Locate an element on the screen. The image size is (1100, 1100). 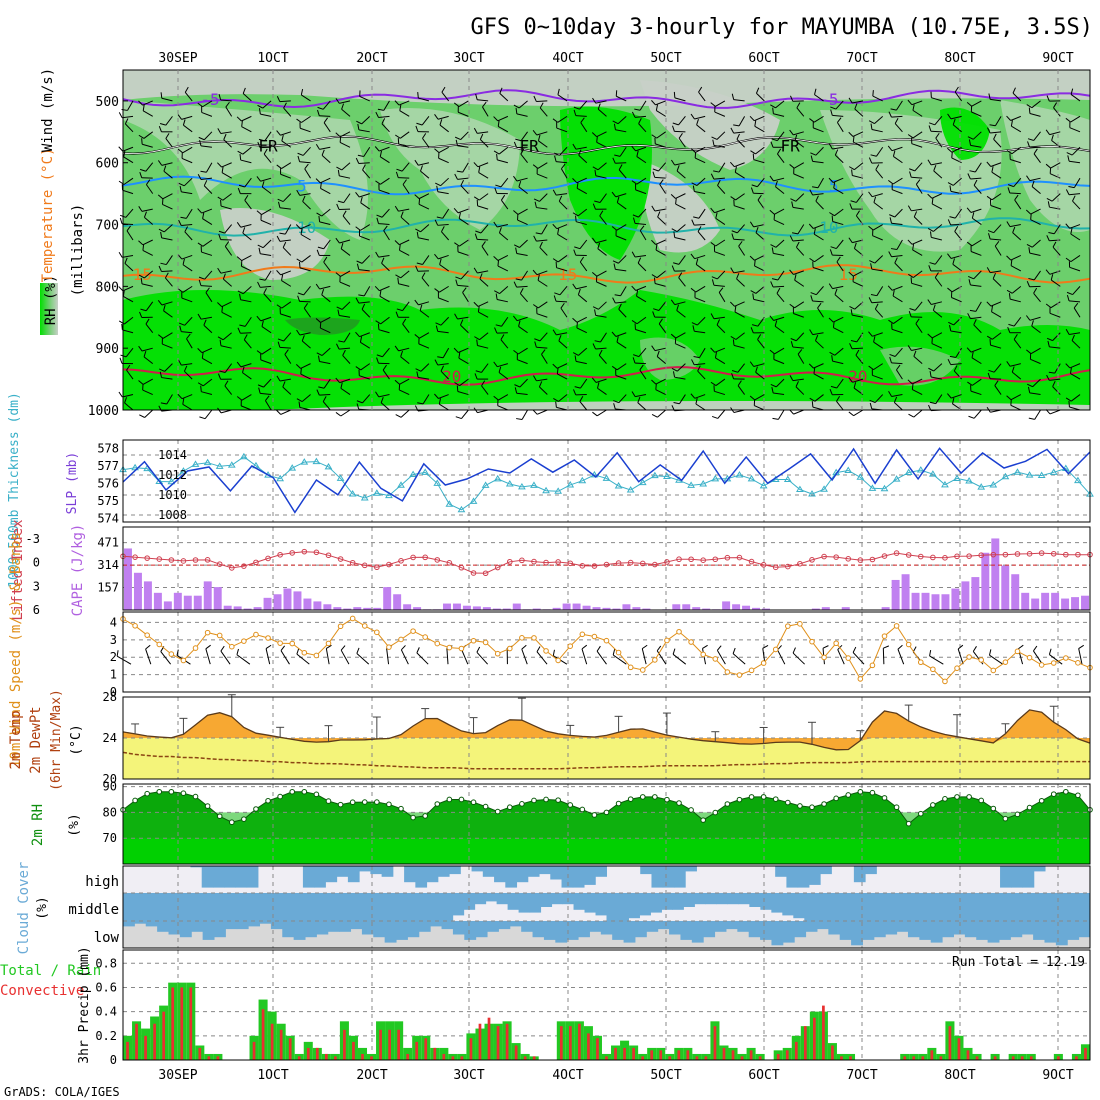
lifted-index-point is located at coordinates (316, 552).